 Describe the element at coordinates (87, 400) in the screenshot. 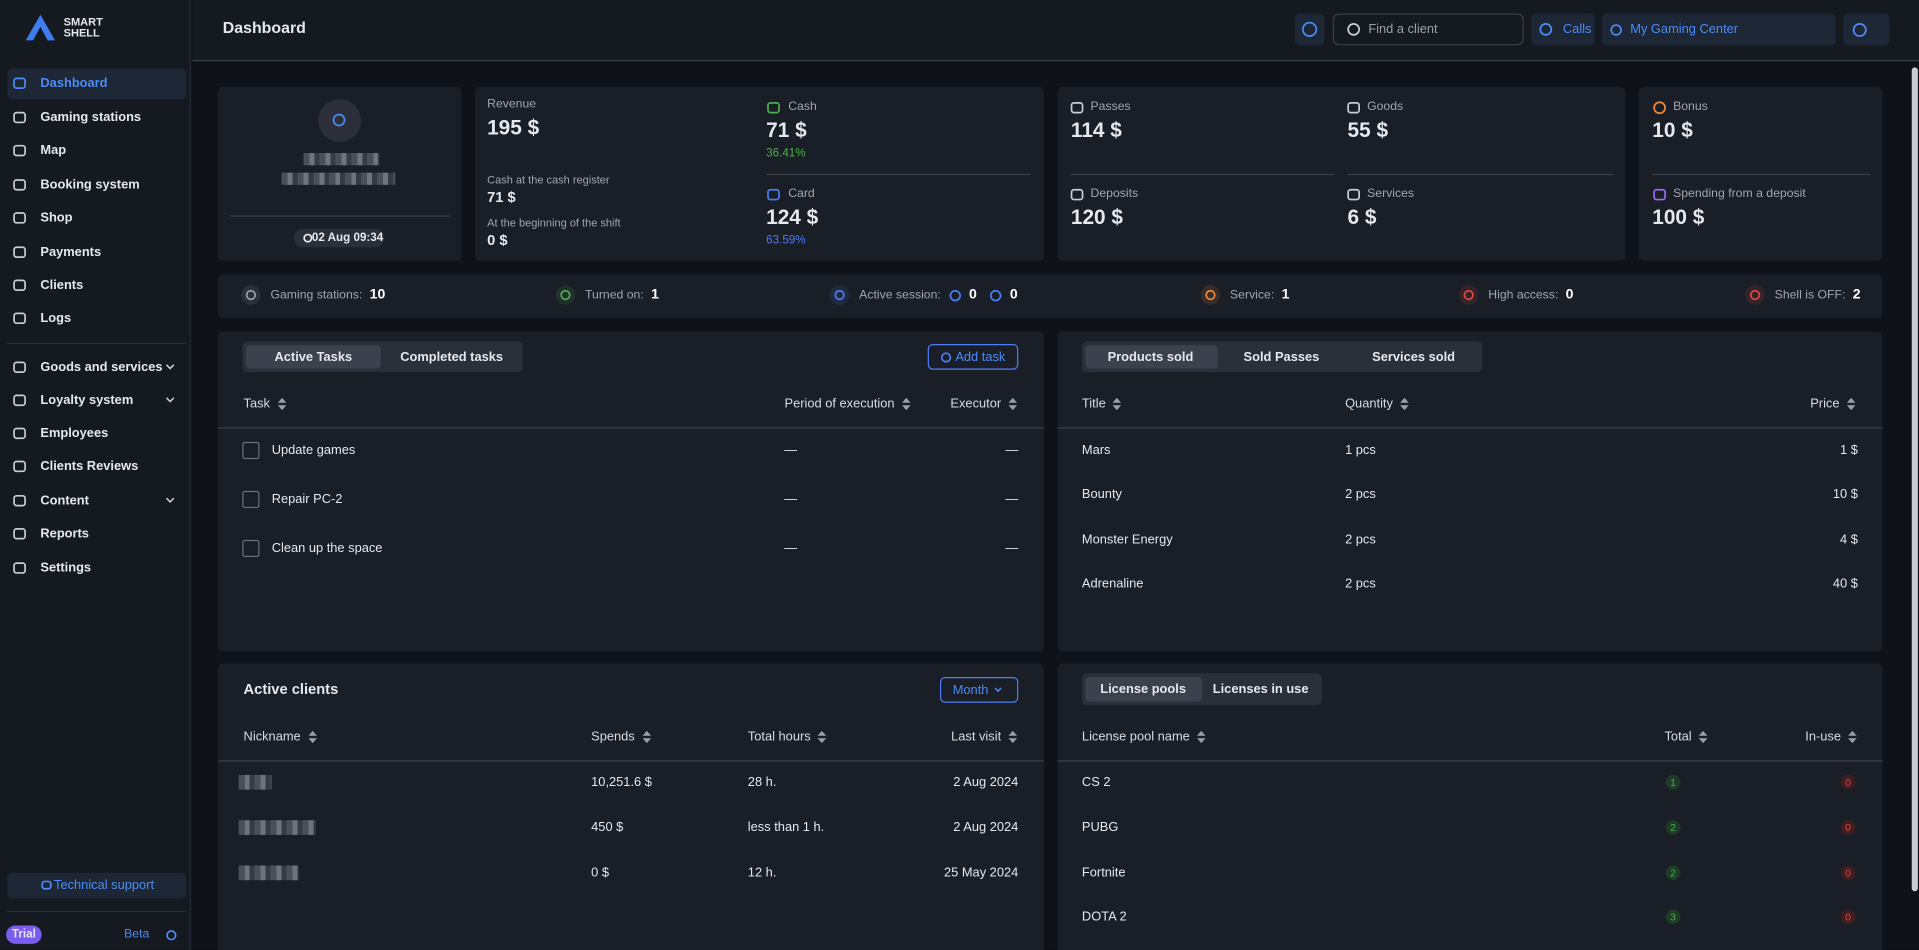

I see `nav-item: Loyalty system` at that location.